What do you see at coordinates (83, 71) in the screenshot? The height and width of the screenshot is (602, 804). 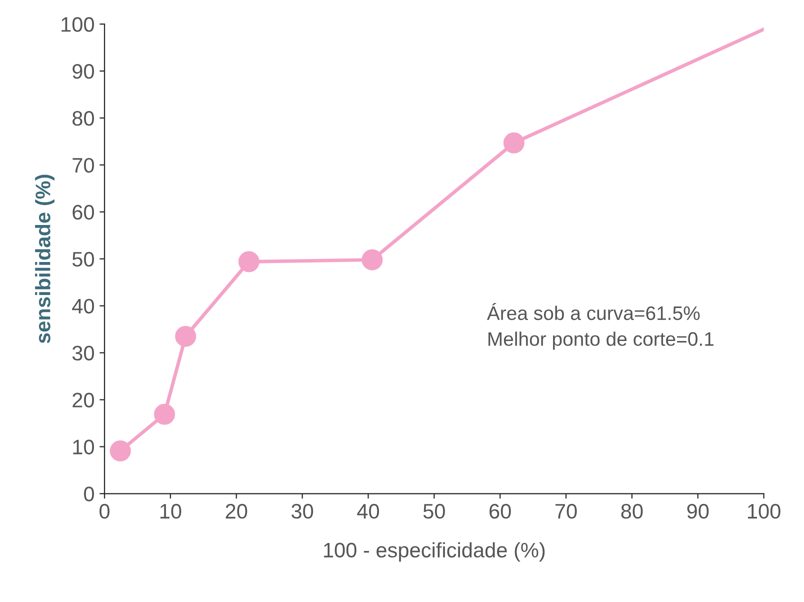 I see `y-tick-label: 90` at bounding box center [83, 71].